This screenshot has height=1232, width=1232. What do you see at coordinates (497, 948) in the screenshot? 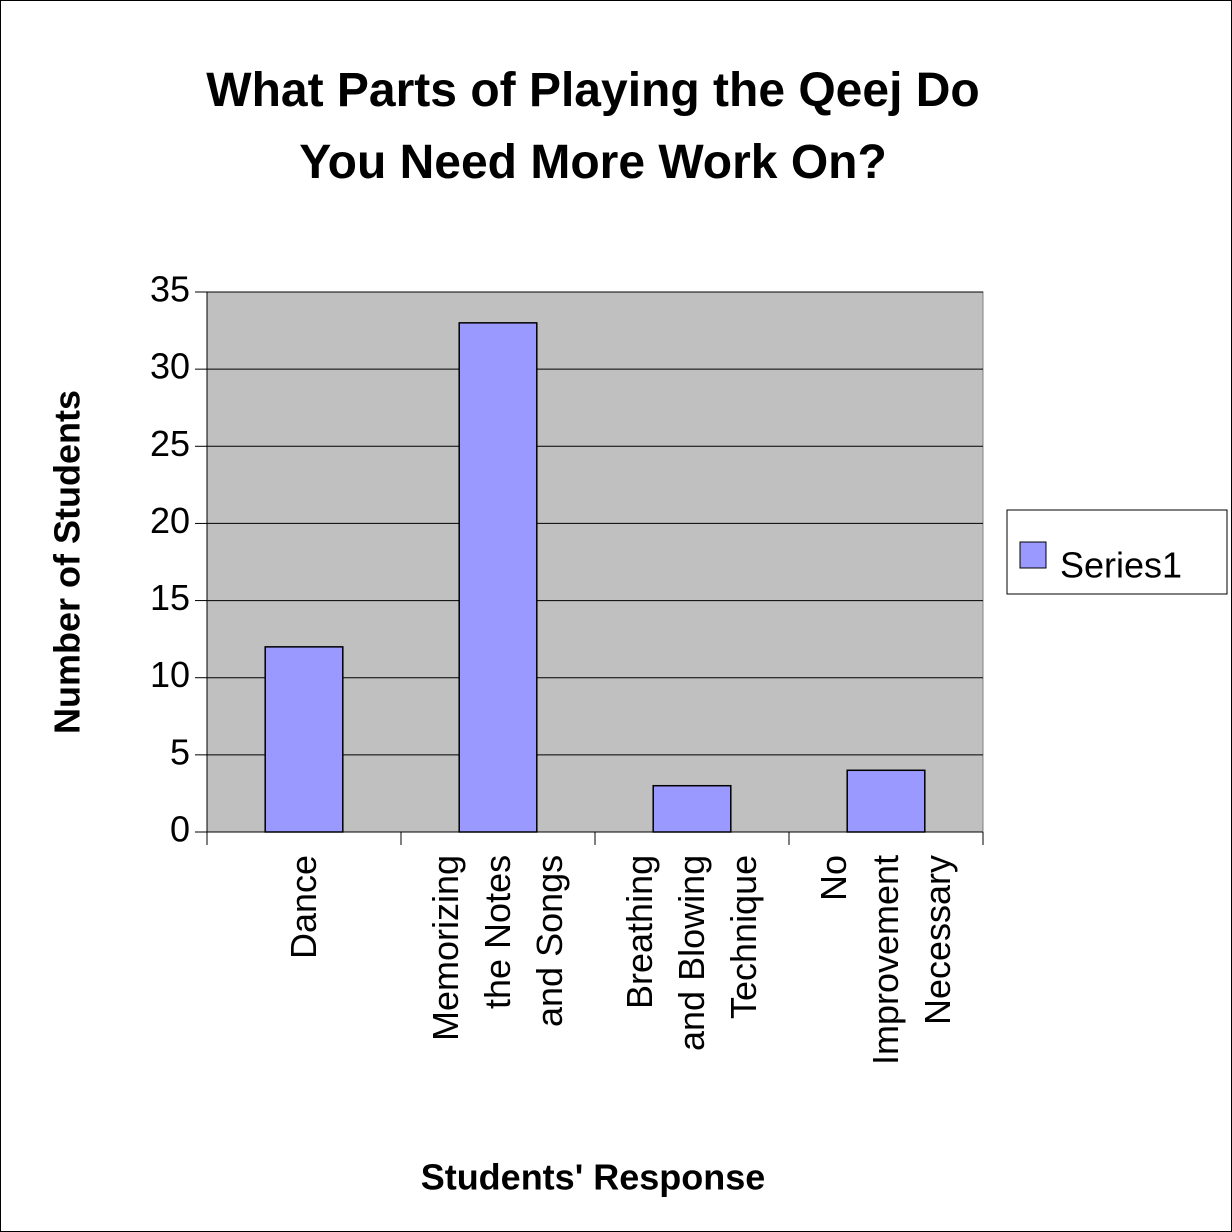
I see `x-tick-label: Memorizing the Notes and Songs` at bounding box center [497, 948].